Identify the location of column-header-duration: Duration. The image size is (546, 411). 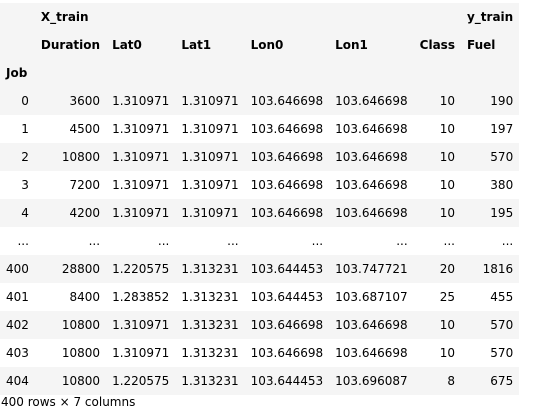
(70, 45).